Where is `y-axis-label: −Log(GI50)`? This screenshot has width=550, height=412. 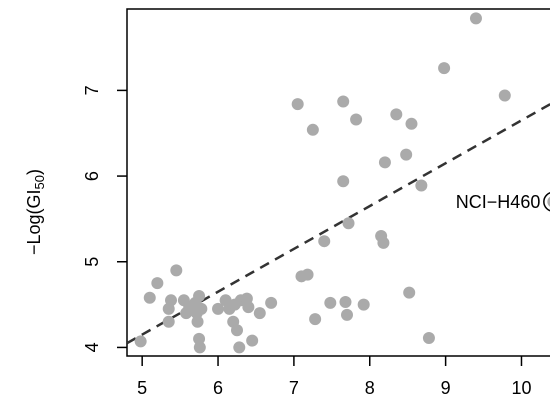 y-axis-label: −Log(GI50) is located at coordinates (35, 212).